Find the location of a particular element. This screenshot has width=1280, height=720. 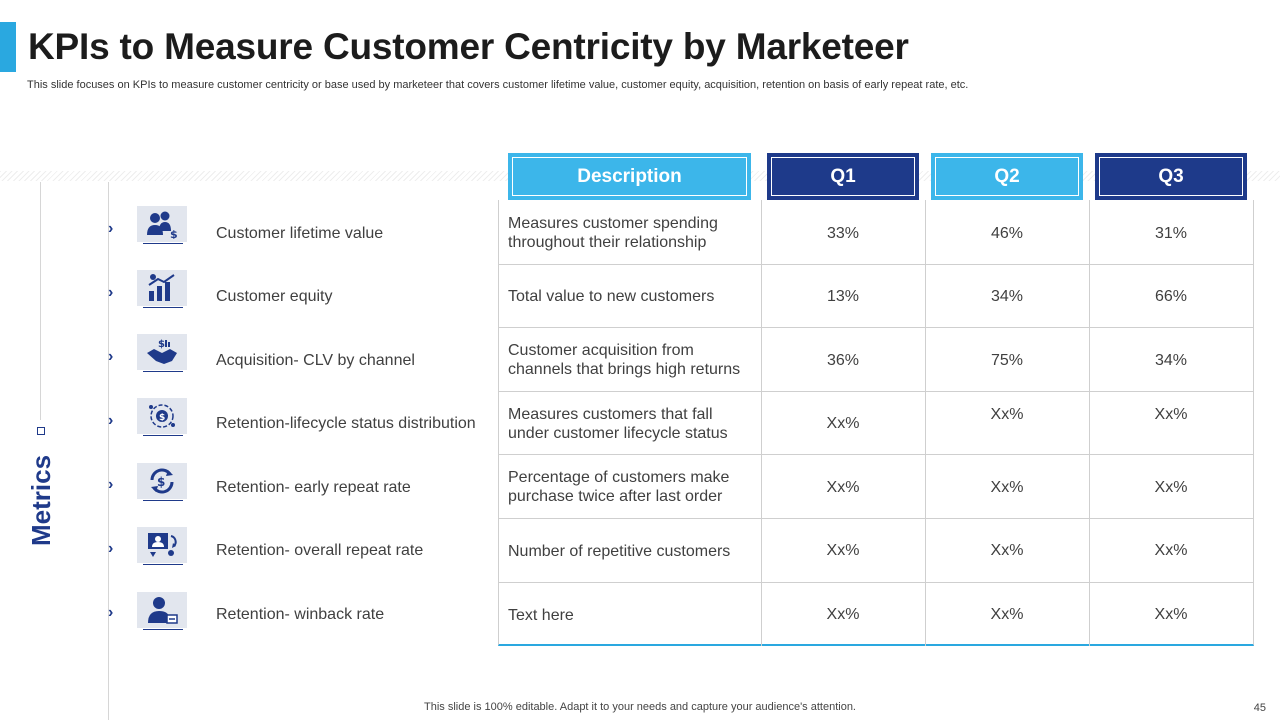

q2-cell: 75% is located at coordinates (1007, 360).